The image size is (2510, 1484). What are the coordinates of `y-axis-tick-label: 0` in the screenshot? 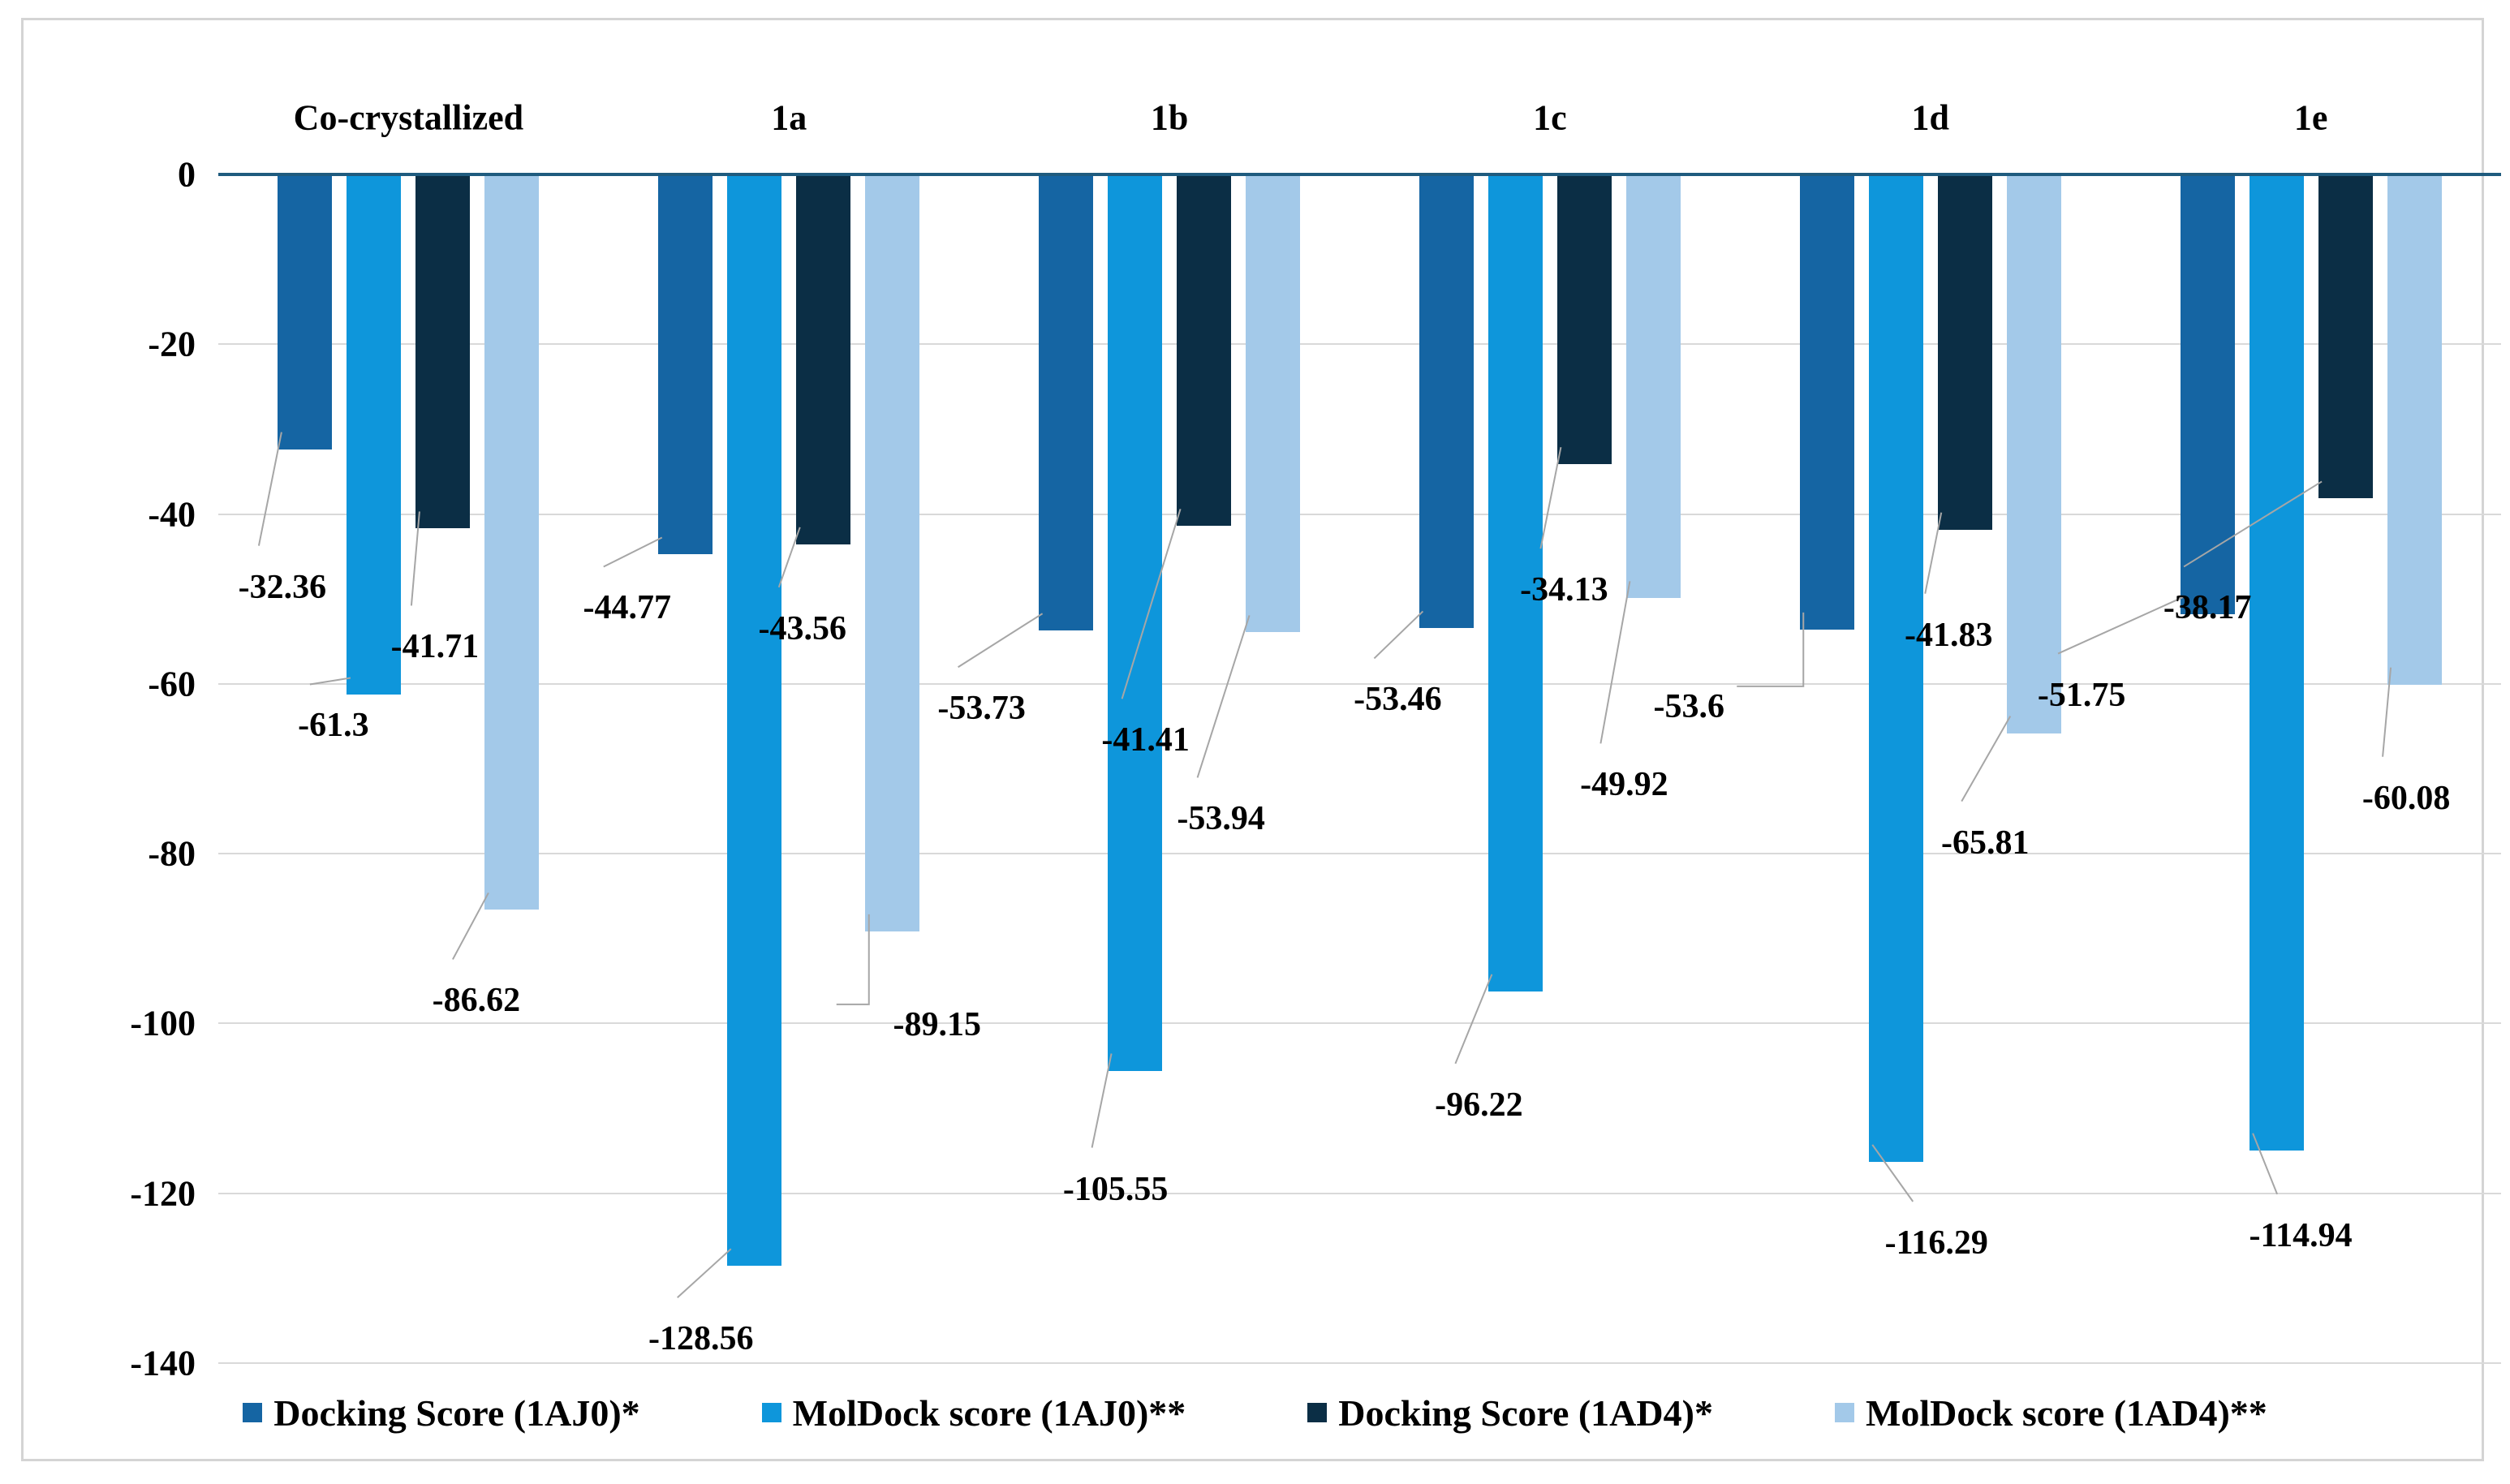 It's located at (187, 175).